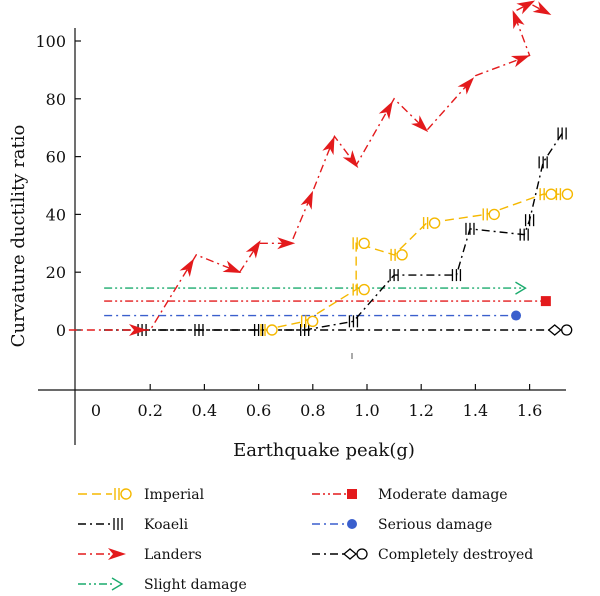  What do you see at coordinates (258, 410) in the screenshot?
I see `x-tick-label: 0.6` at bounding box center [258, 410].